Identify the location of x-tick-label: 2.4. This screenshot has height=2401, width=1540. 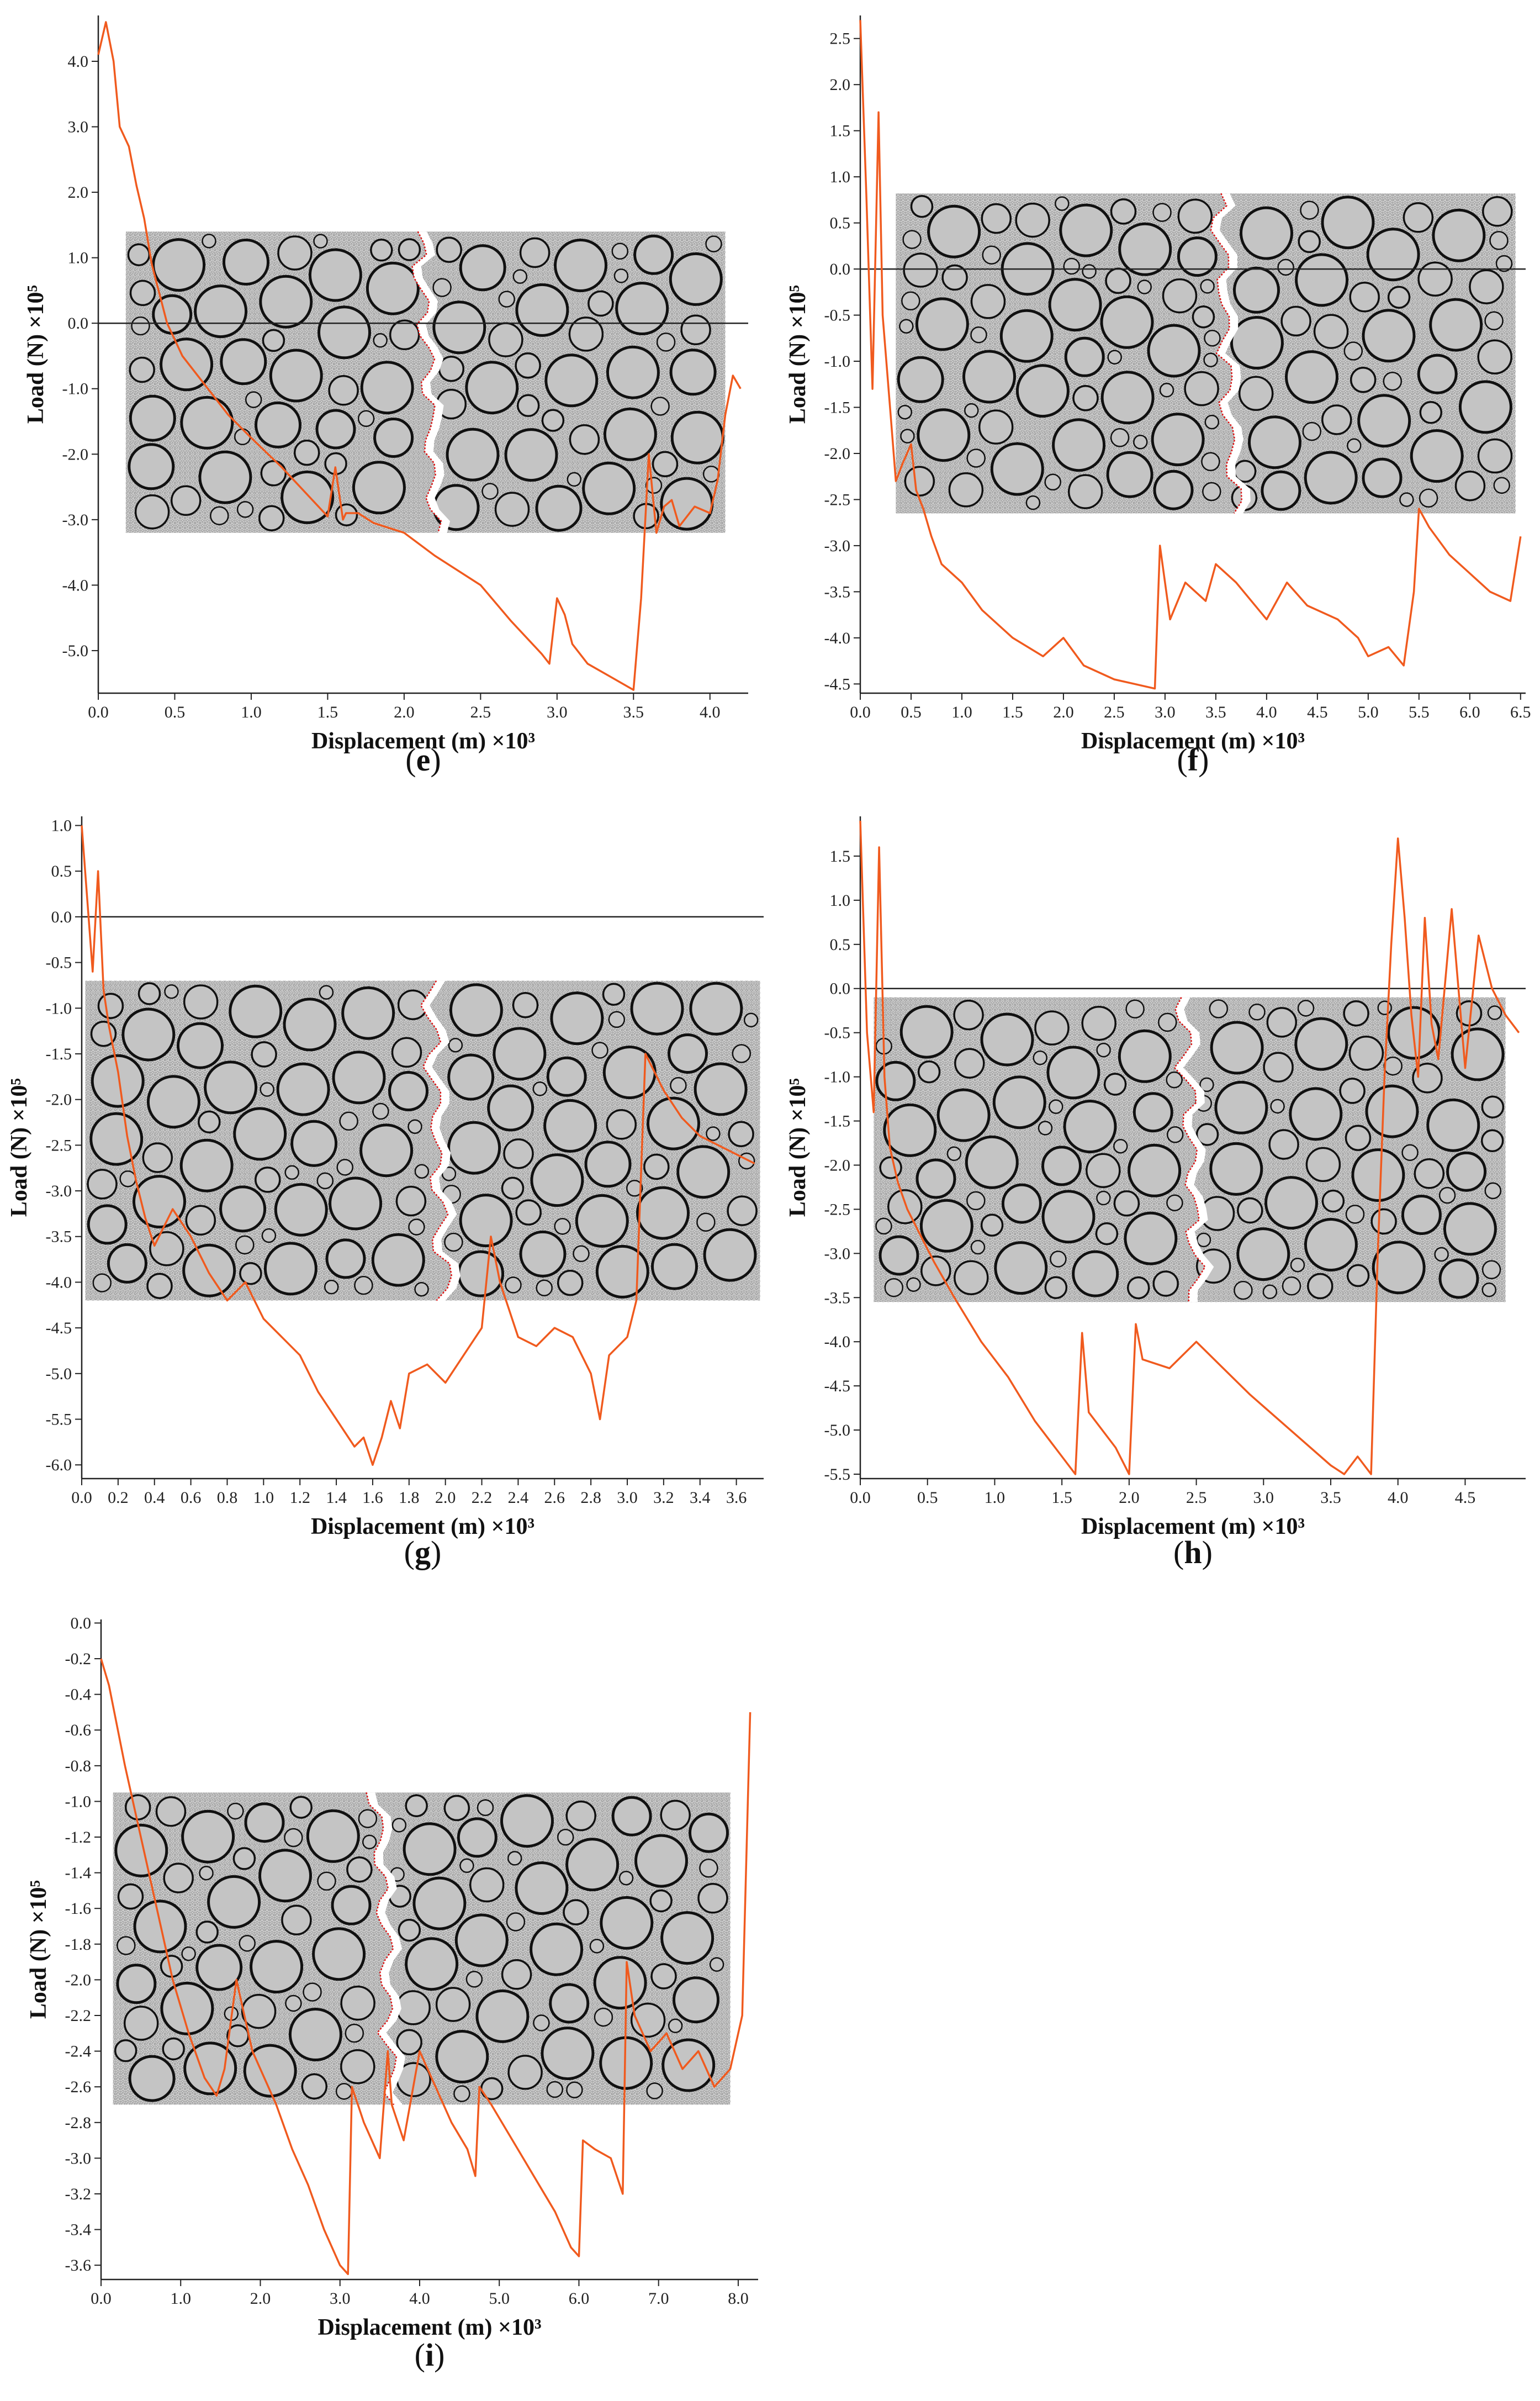
(518, 1498).